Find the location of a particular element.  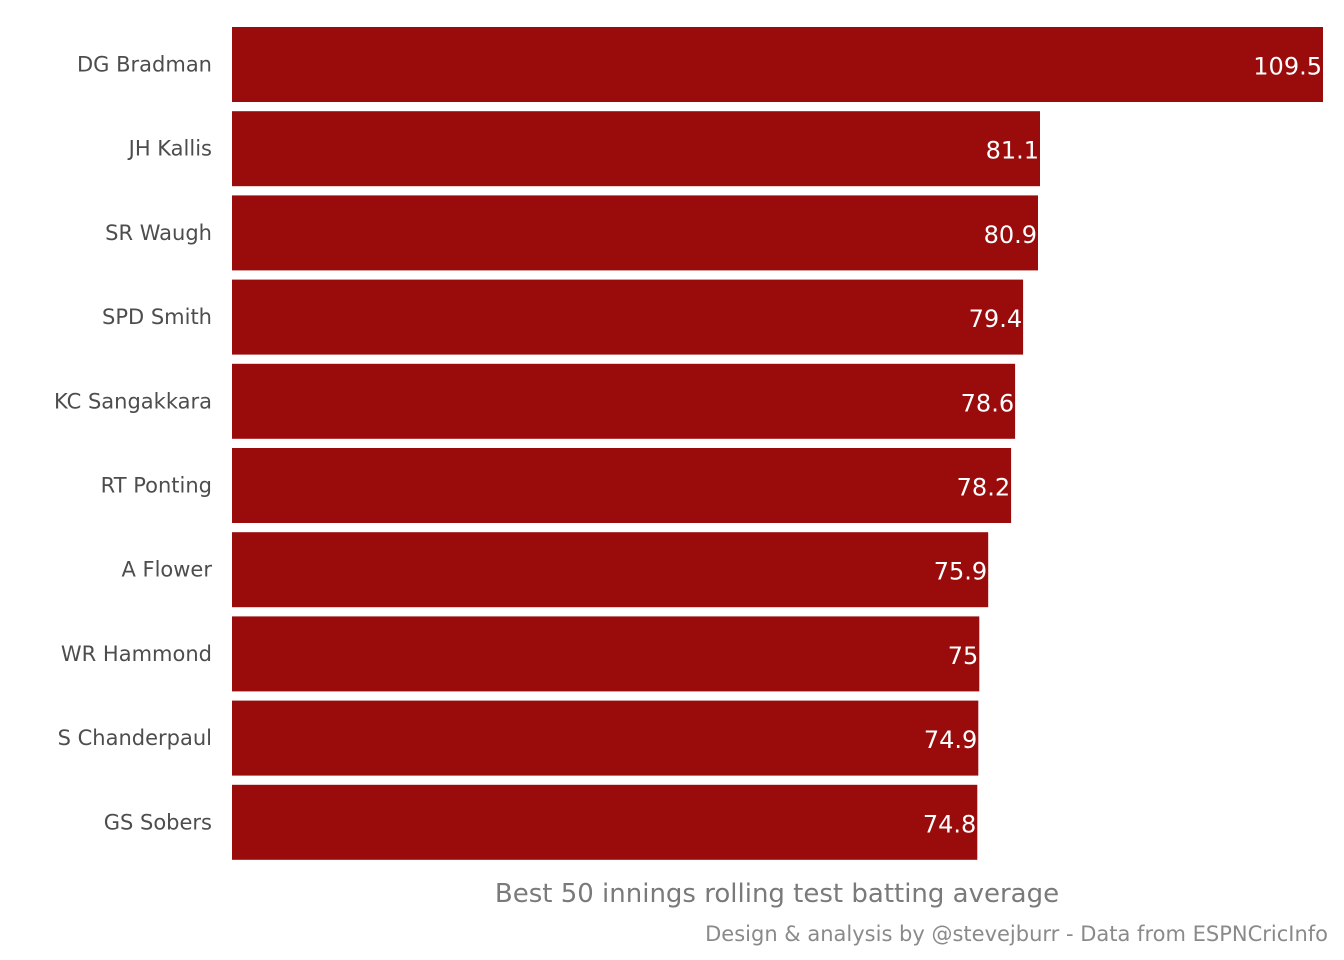

value-label-sr-waugh: 80.9 is located at coordinates (1010, 235).